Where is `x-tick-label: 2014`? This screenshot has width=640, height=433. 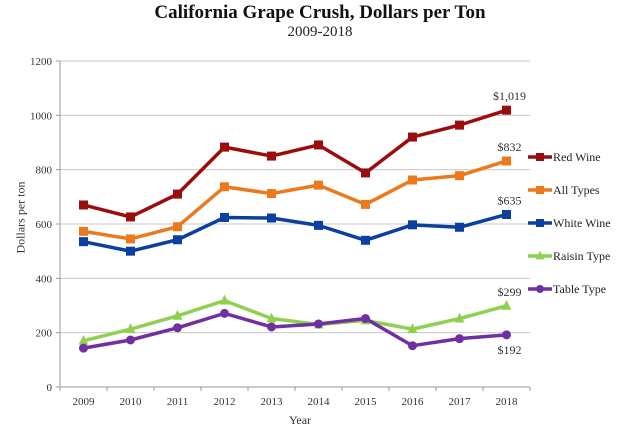
x-tick-label: 2014 is located at coordinates (319, 402).